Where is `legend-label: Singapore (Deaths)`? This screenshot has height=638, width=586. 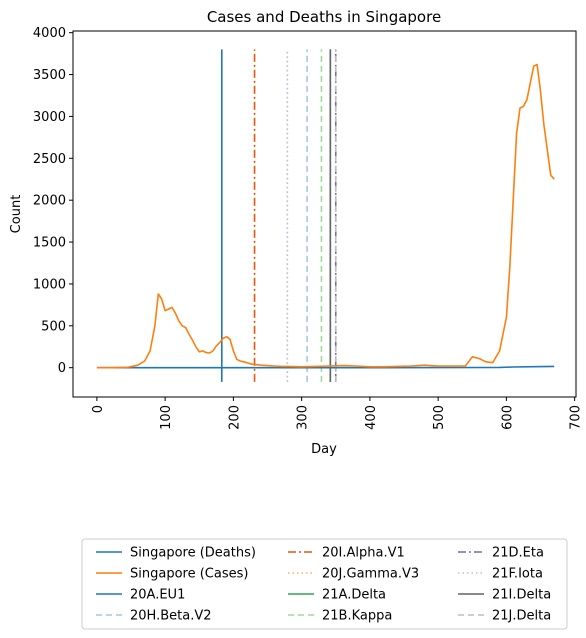
legend-label: Singapore (Deaths) is located at coordinates (193, 553).